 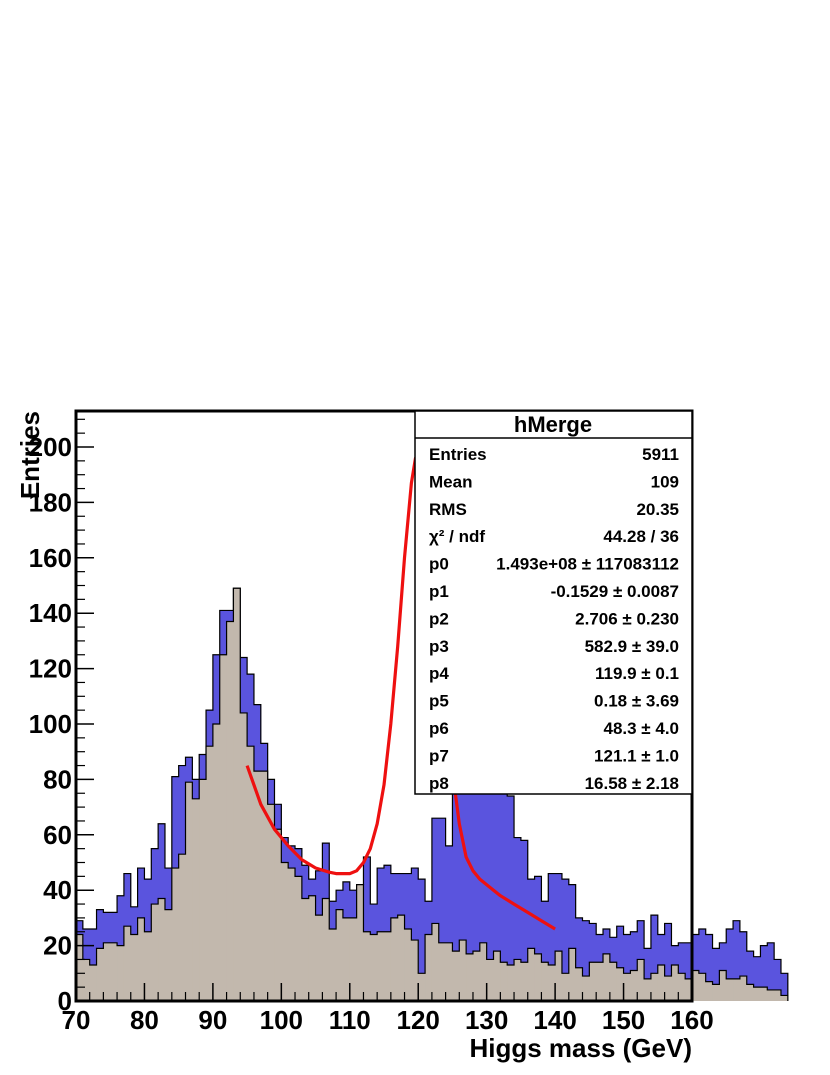 I want to click on x-tick-label: 150, so click(x=623, y=1020).